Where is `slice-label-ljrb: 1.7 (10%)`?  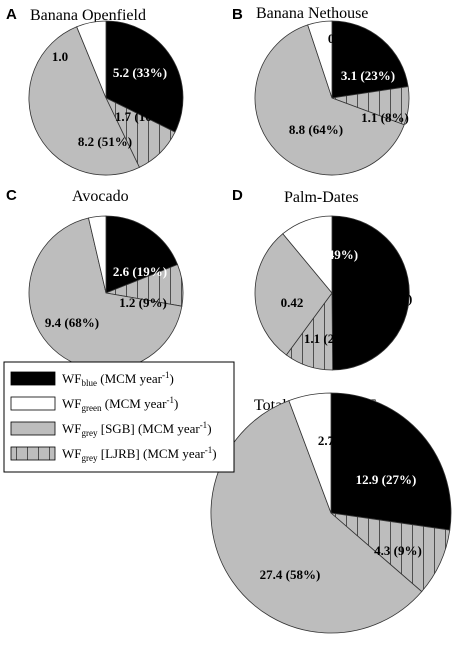 slice-label-ljrb: 1.7 (10%) is located at coordinates (142, 116).